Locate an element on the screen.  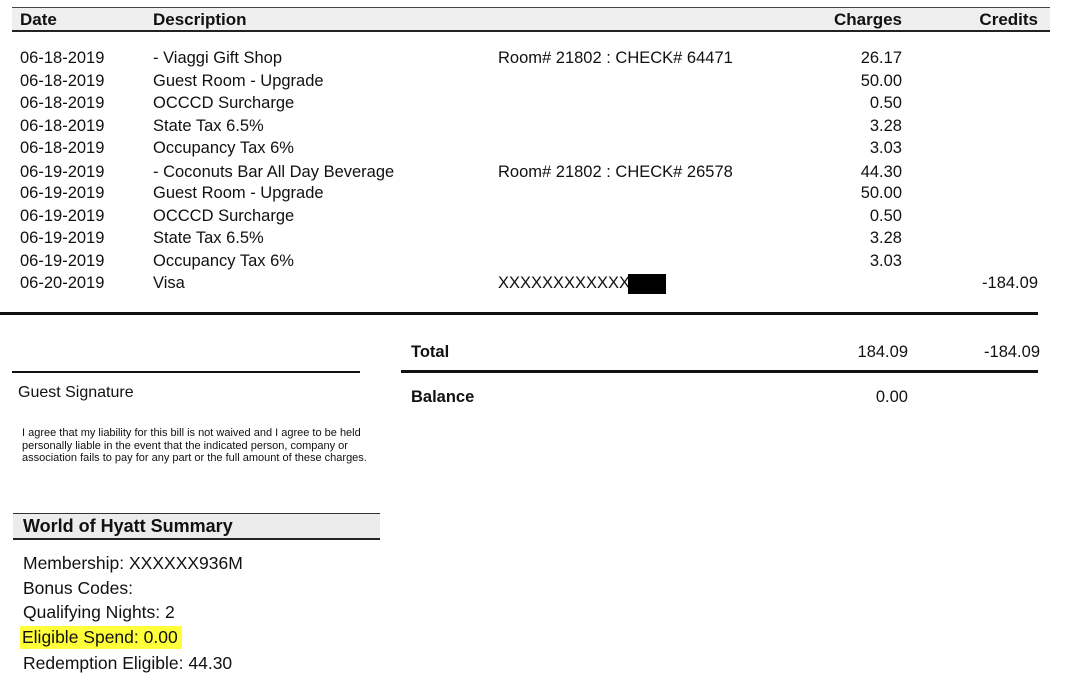
balance-label: Balance is located at coordinates (443, 397).